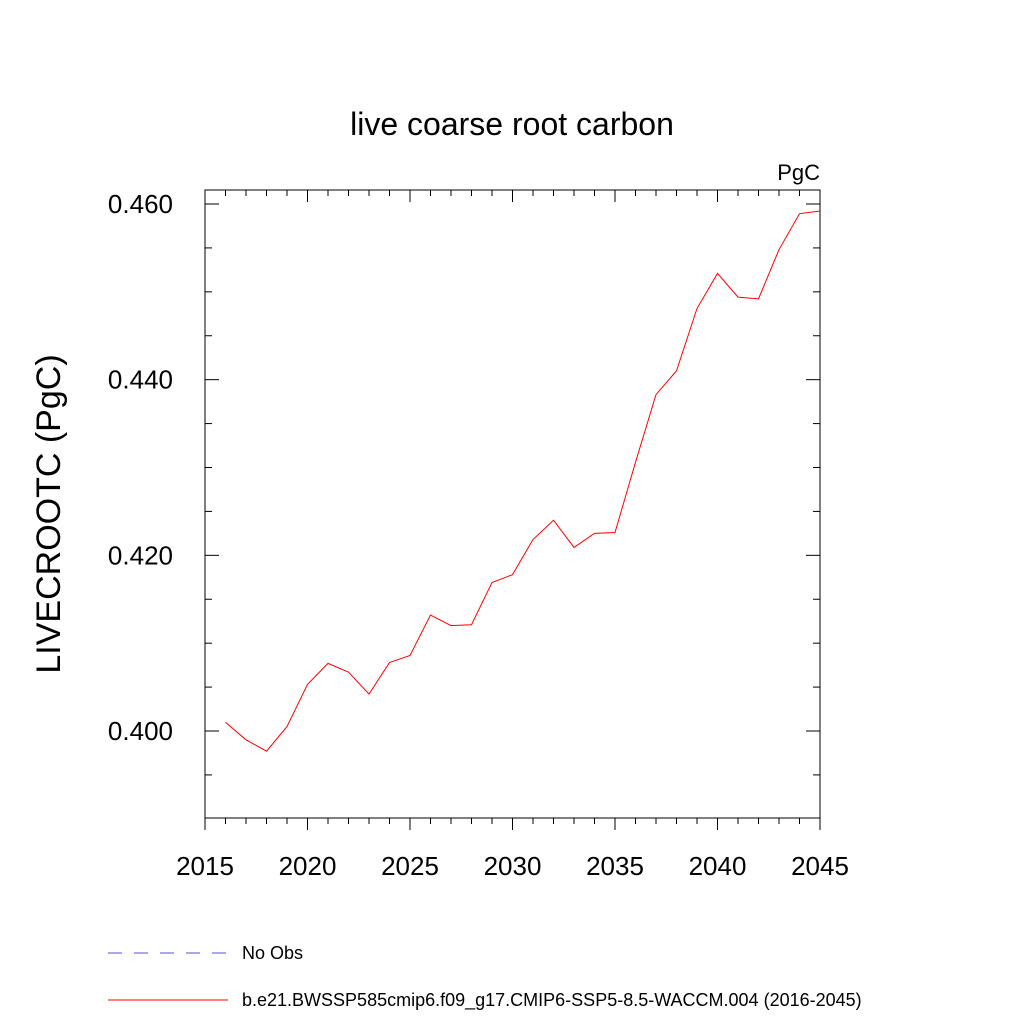 This screenshot has height=1024, width=1024. I want to click on y-axis-label: LIVECROOTC (PgC), so click(49, 513).